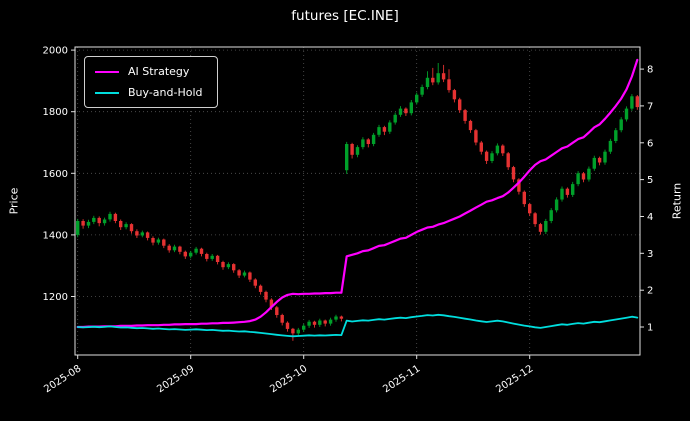 This screenshot has width=690, height=421. Describe the element at coordinates (62, 379) in the screenshot. I see `svg-text: 2025-08` at that location.